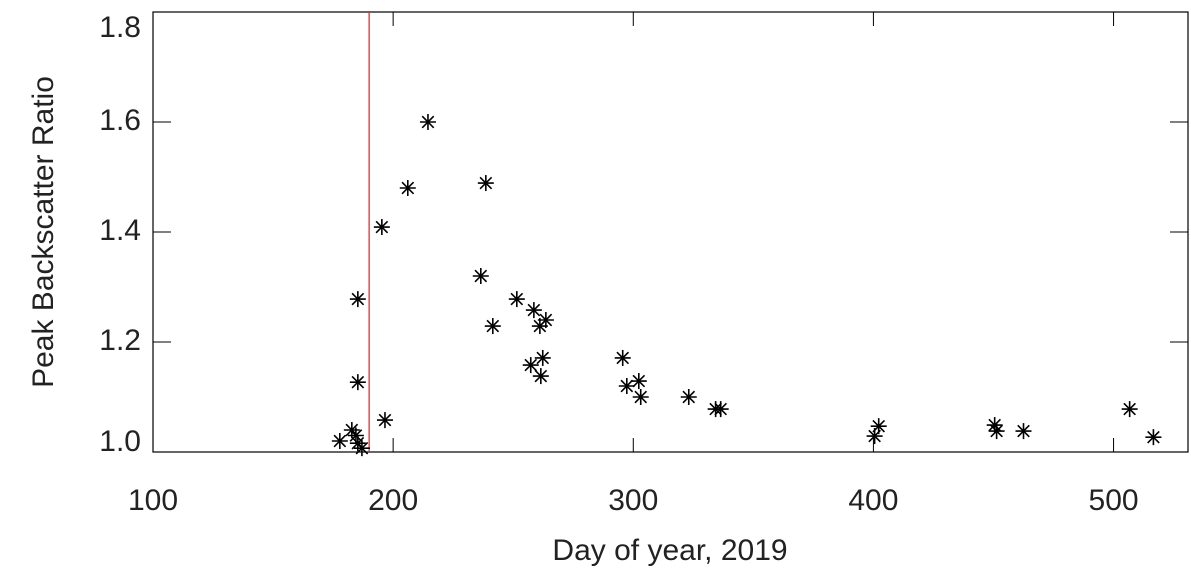 The width and height of the screenshot is (1191, 577). I want to click on y-tick-label: 1.4, so click(120, 230).